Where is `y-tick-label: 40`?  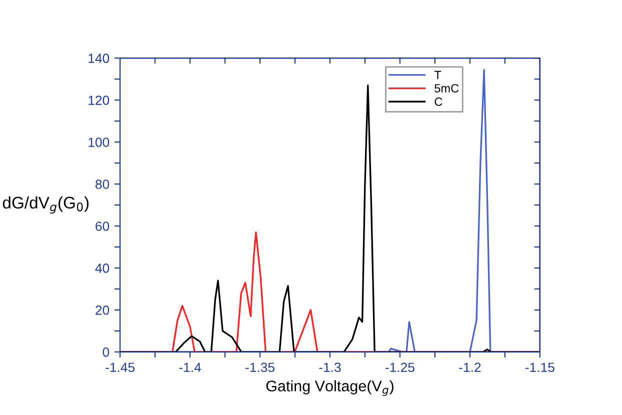
y-tick-label: 40 is located at coordinates (102, 268).